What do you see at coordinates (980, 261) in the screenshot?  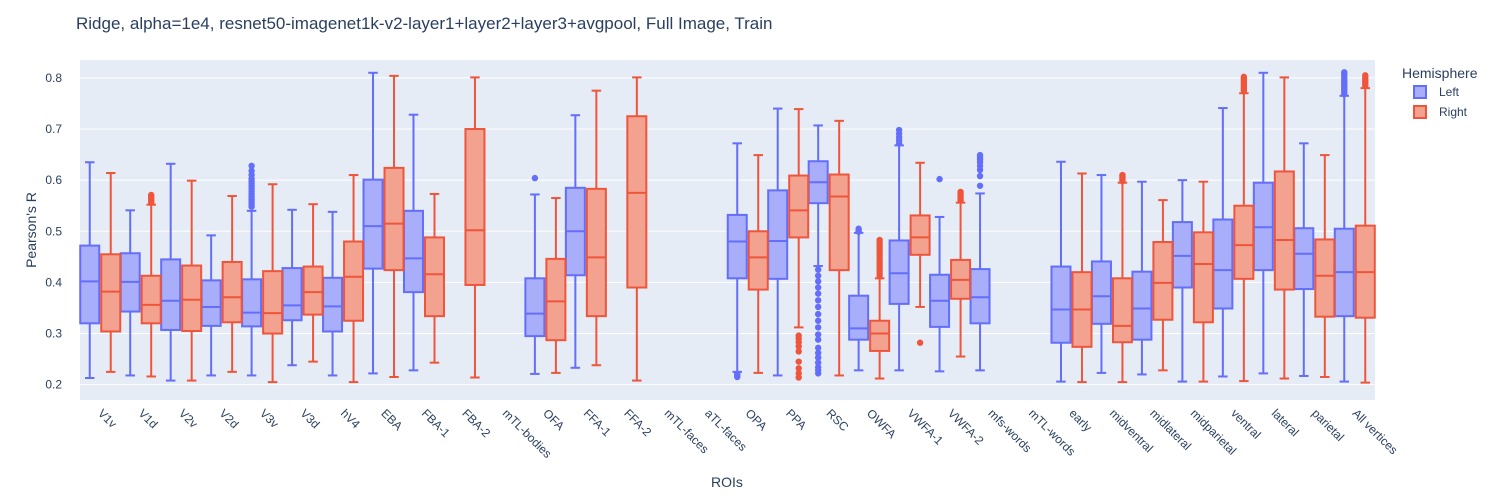 I see `box-mfs-words-left` at bounding box center [980, 261].